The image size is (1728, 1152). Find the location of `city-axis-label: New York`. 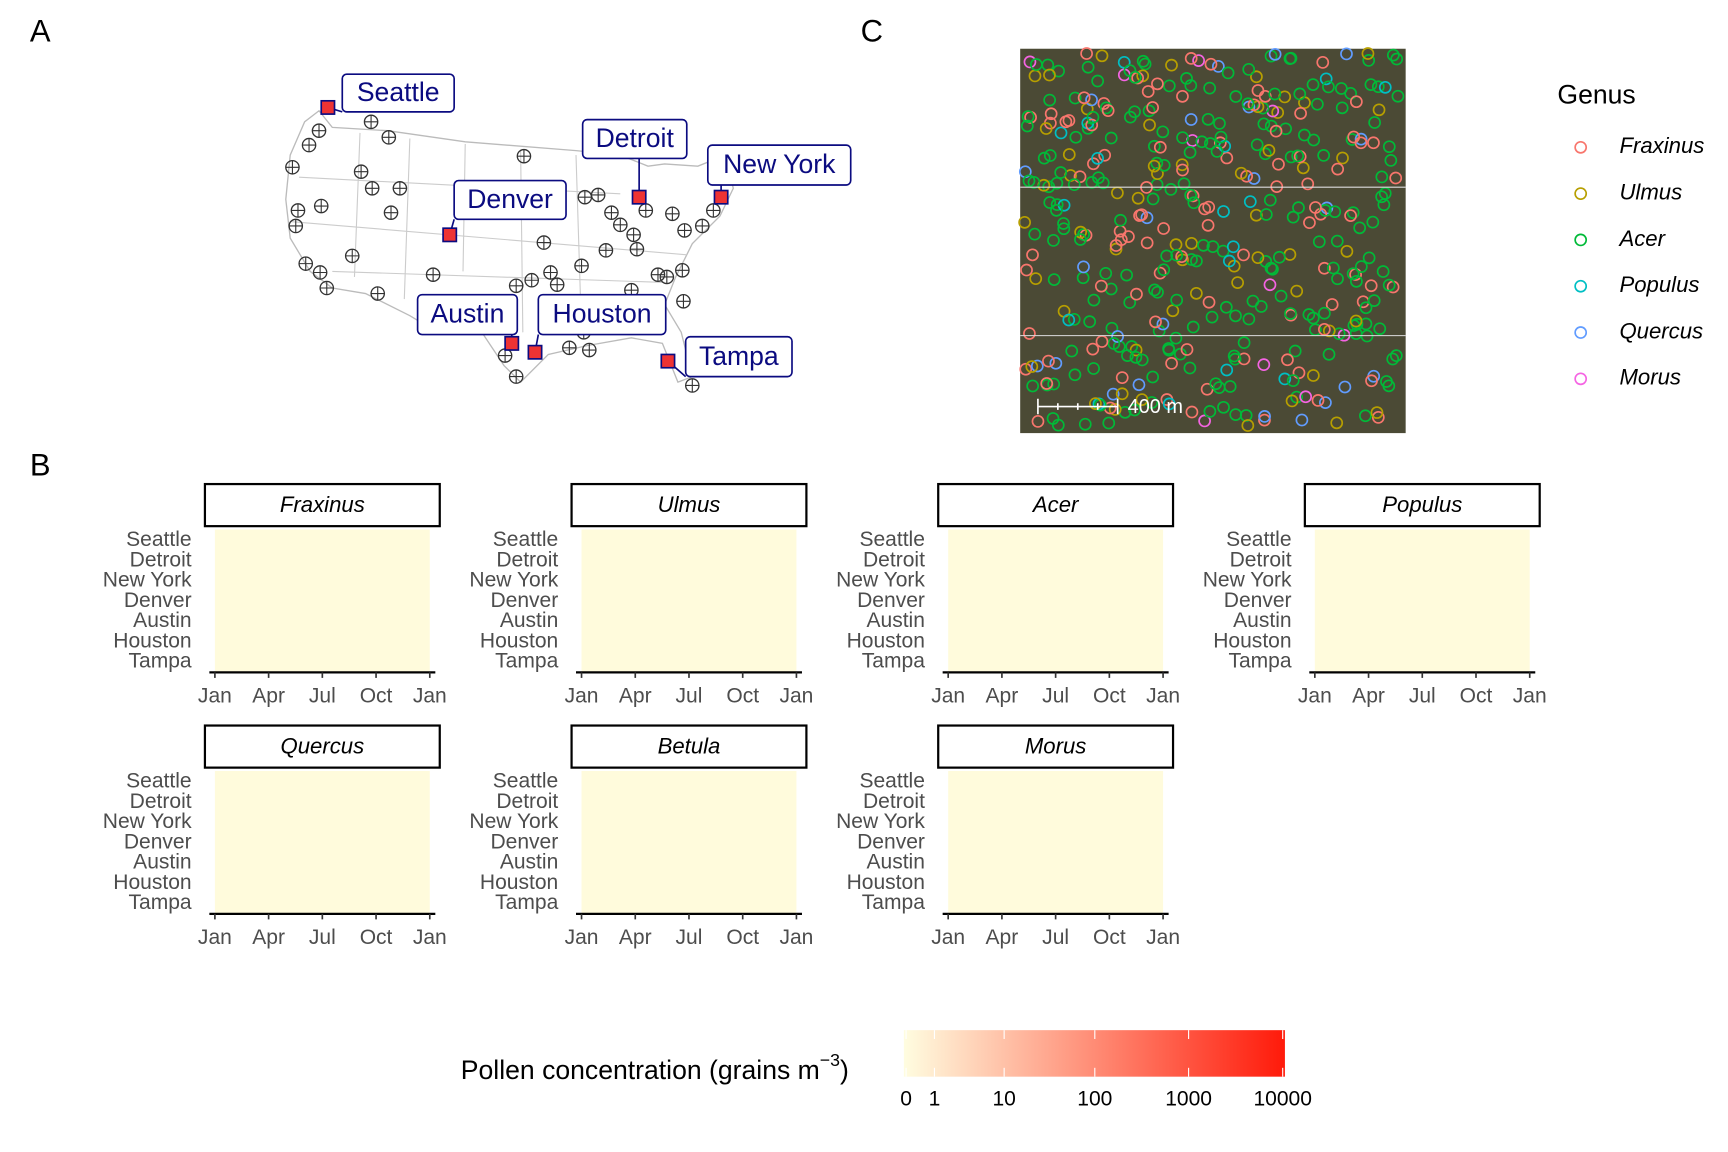

city-axis-label: New York is located at coordinates (147, 580).